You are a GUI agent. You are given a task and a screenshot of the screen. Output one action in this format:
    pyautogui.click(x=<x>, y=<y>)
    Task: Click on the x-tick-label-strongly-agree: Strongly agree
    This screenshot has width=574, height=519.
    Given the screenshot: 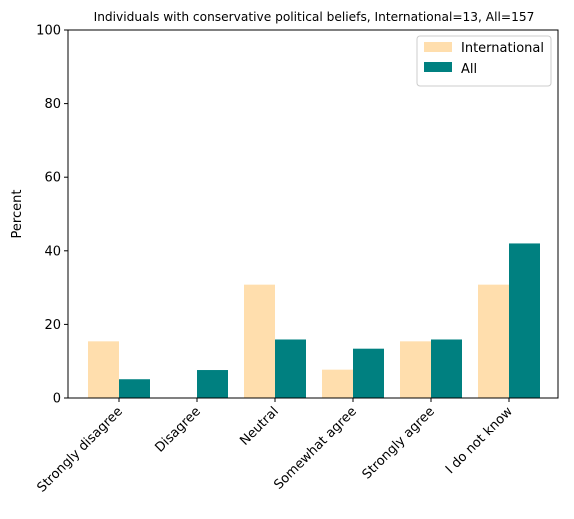 What is the action you would take?
    pyautogui.click(x=399, y=443)
    